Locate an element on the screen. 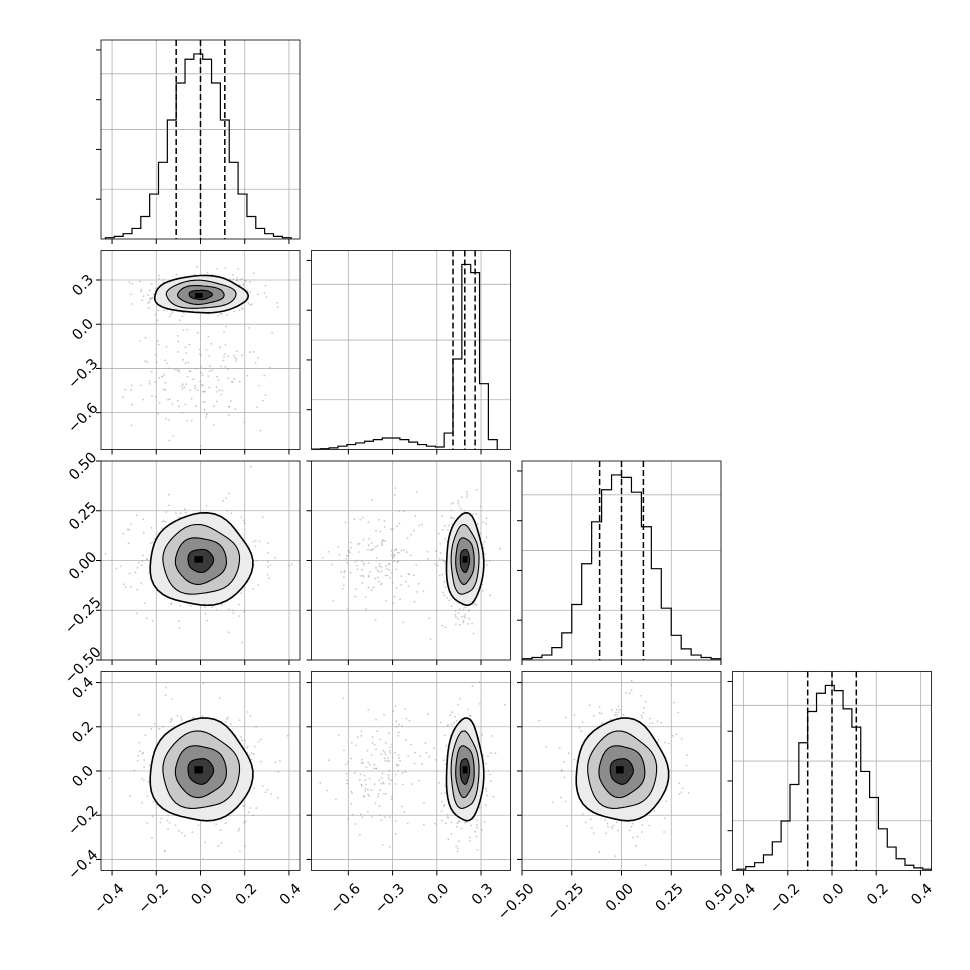  y-tick-label: 0.25 is located at coordinates (83, 516).